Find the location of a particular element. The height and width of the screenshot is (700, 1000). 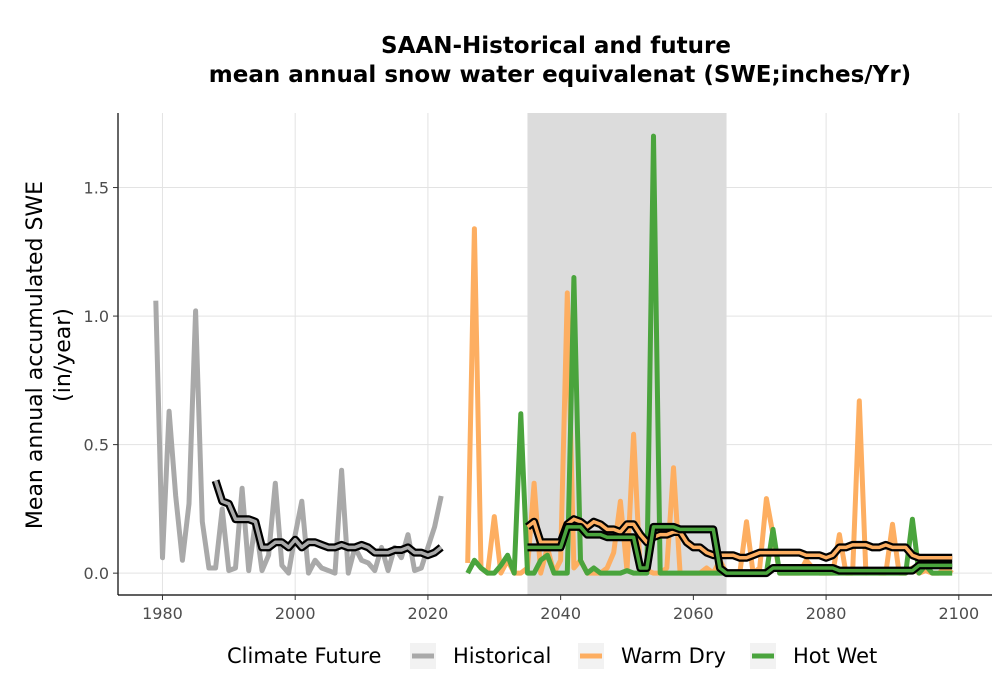

x-tick-label: 2000 is located at coordinates (295, 613).